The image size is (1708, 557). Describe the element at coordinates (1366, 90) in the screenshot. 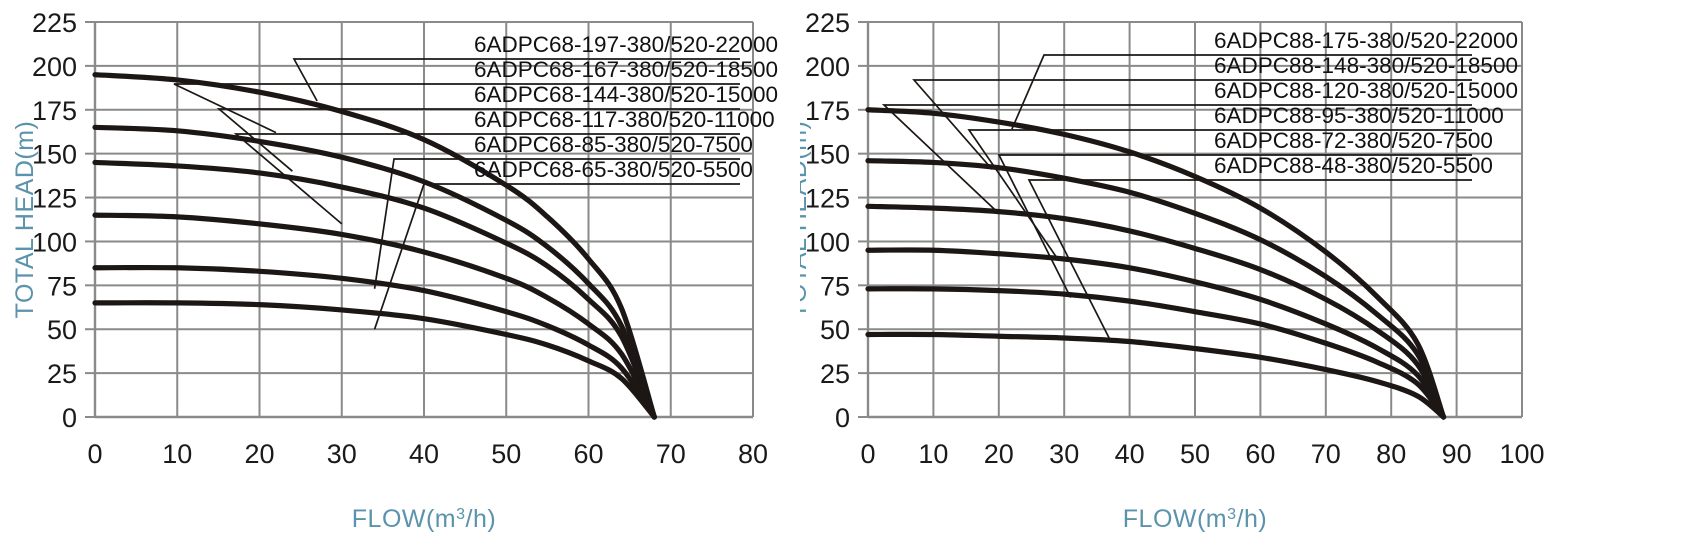

I see `legend-label: 6ADPC88-120-380/520-15000` at that location.